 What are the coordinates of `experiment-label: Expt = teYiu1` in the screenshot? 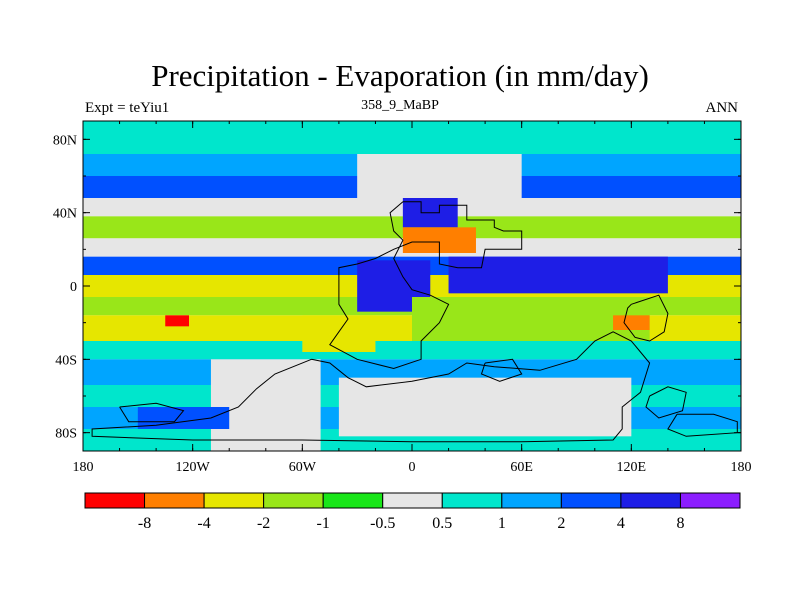 It's located at (127, 108).